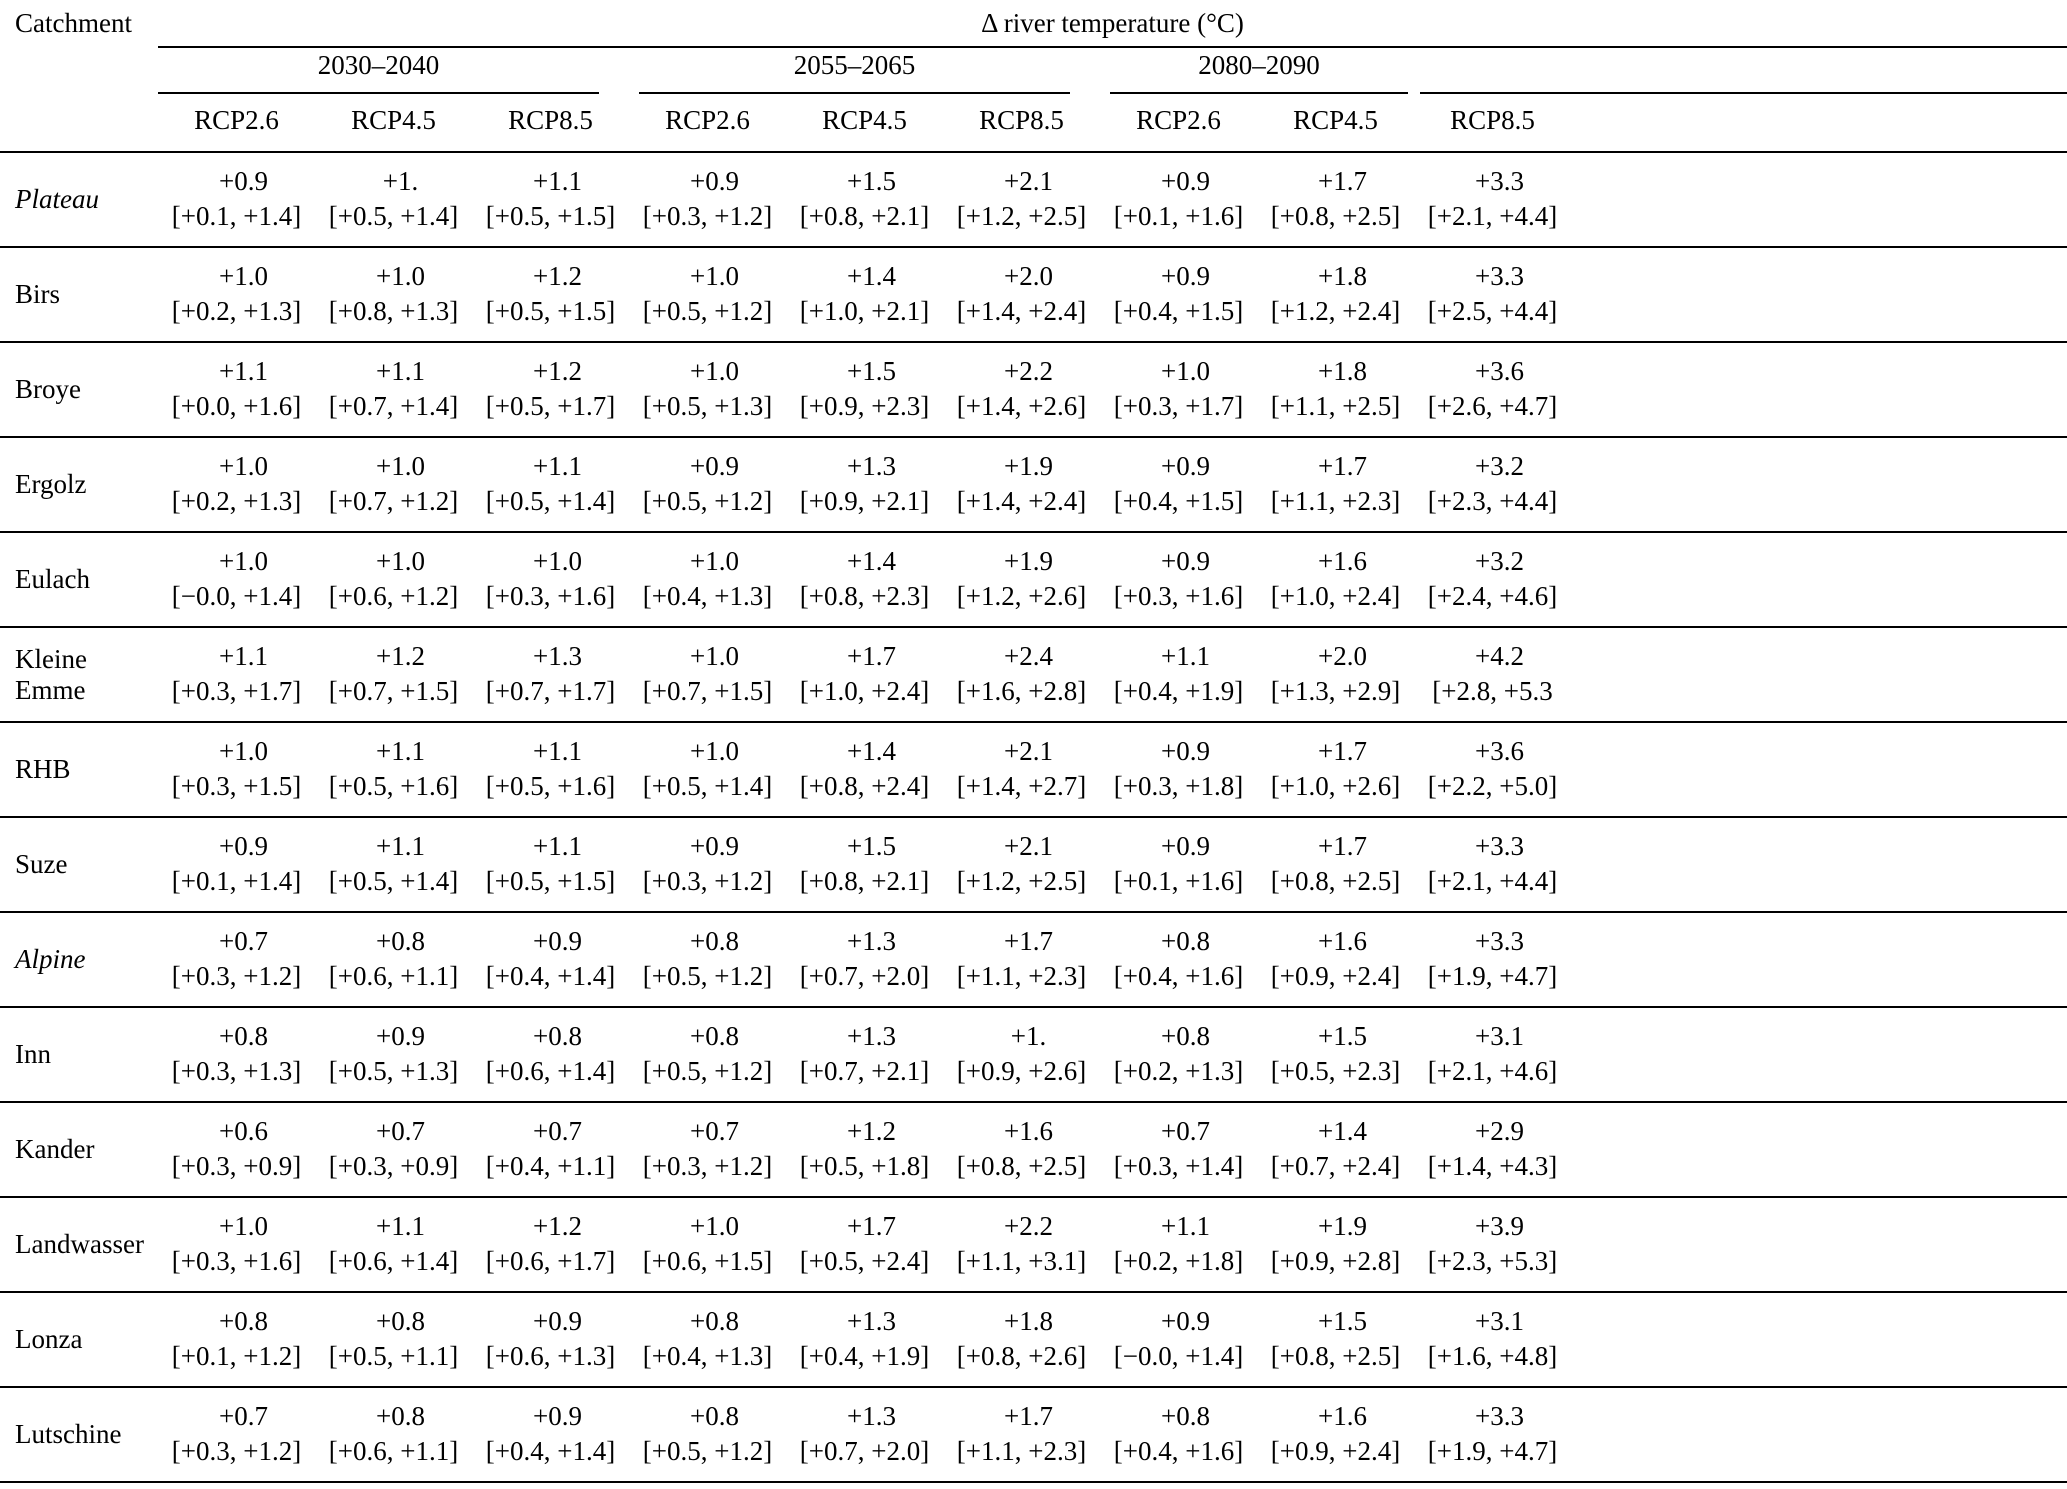 The image size is (2067, 1489). What do you see at coordinates (707, 1356) in the screenshot?
I see `range-value: [+0.4, +1.3]` at bounding box center [707, 1356].